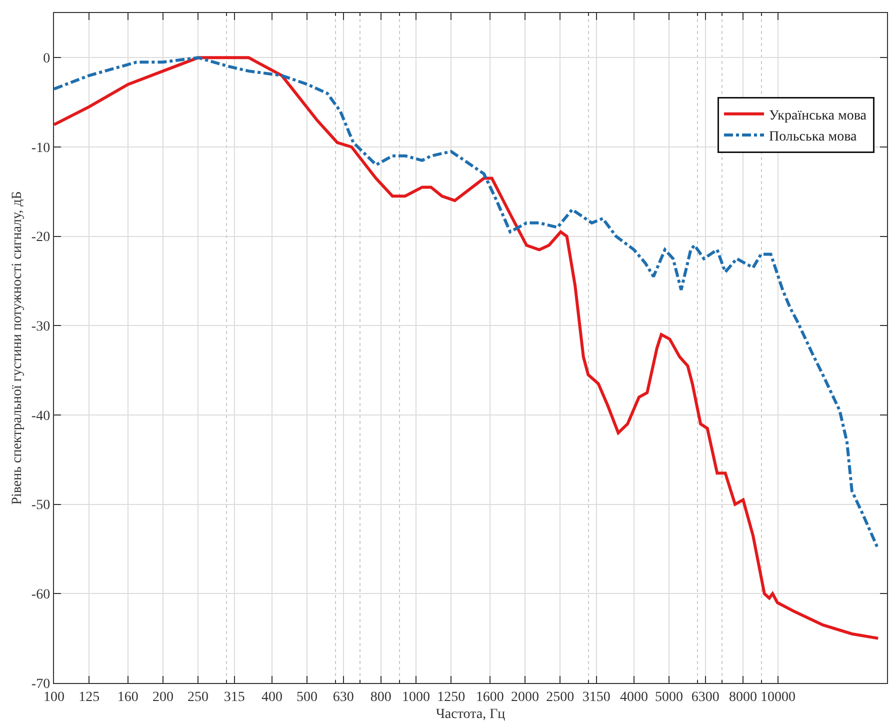 The width and height of the screenshot is (896, 727). Describe the element at coordinates (18, 348) in the screenshot. I see `y-axis-title: Рівень спектральної густини потужності сигналу, дБ` at that location.